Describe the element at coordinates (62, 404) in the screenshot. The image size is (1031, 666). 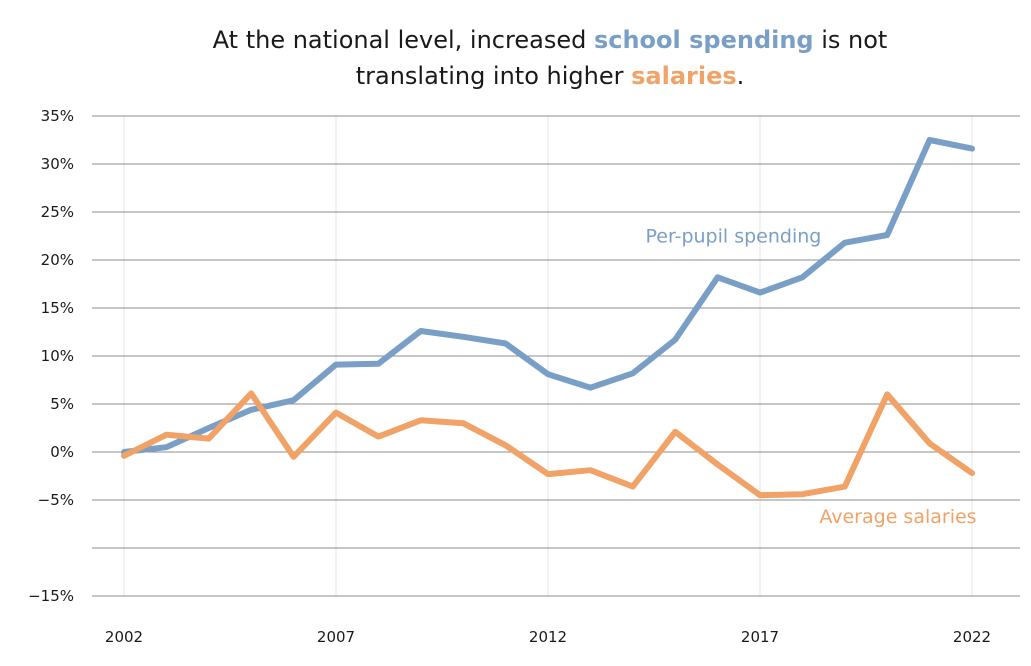
I see `y-tick-label: 5%` at that location.